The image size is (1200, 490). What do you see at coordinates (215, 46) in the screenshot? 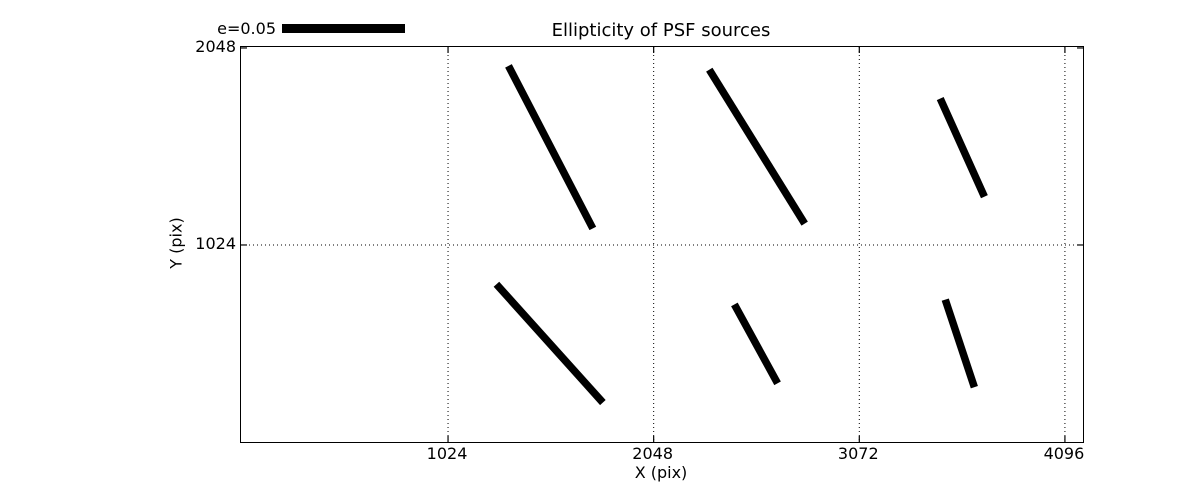
I see `y-tick-label: 2048` at bounding box center [215, 46].